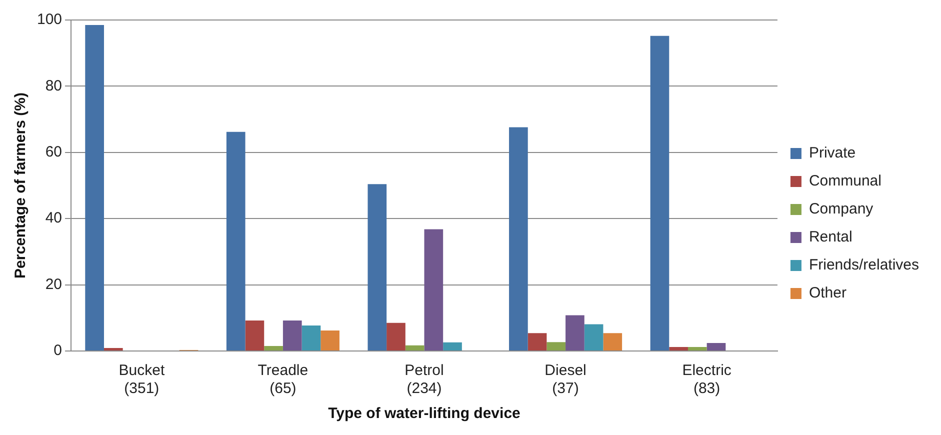 The image size is (941, 435). What do you see at coordinates (424, 380) in the screenshot?
I see `x-tick-label: Petrol (234)` at bounding box center [424, 380].